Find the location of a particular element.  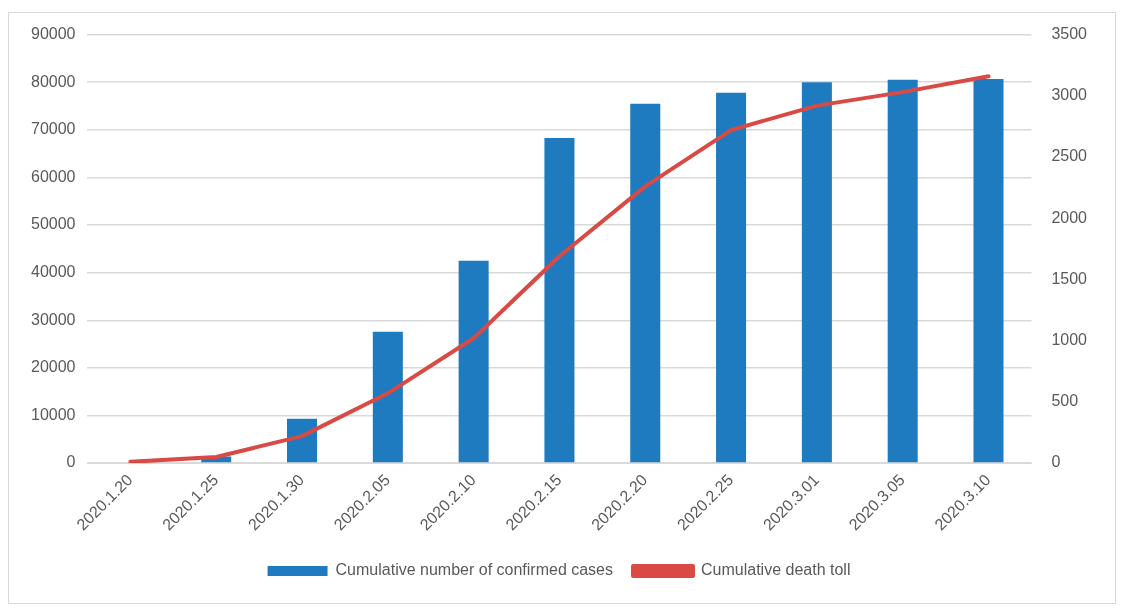

y-tick-label: 90000 is located at coordinates (53, 34).